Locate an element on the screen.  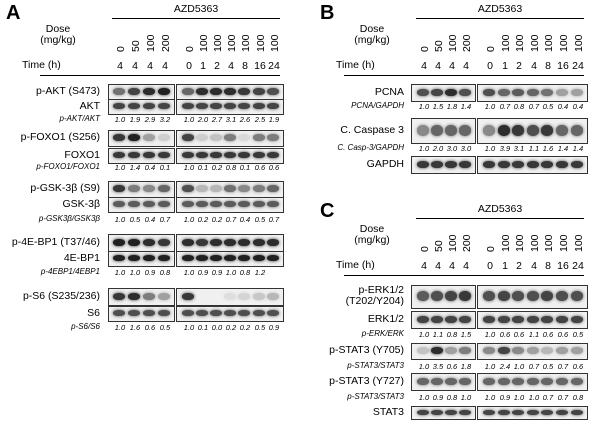
panel-c-time-value: 4 is located at coordinates (424, 266).